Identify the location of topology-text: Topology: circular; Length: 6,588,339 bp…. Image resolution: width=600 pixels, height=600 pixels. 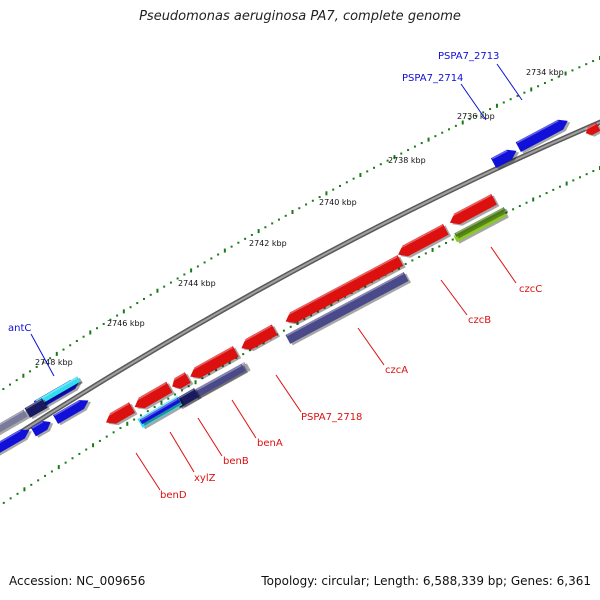
(426, 581).